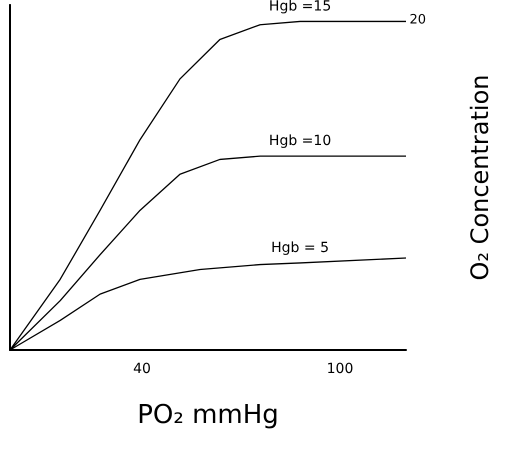 The width and height of the screenshot is (506, 457). What do you see at coordinates (300, 7) in the screenshot?
I see `series-label: Hgb =15` at bounding box center [300, 7].